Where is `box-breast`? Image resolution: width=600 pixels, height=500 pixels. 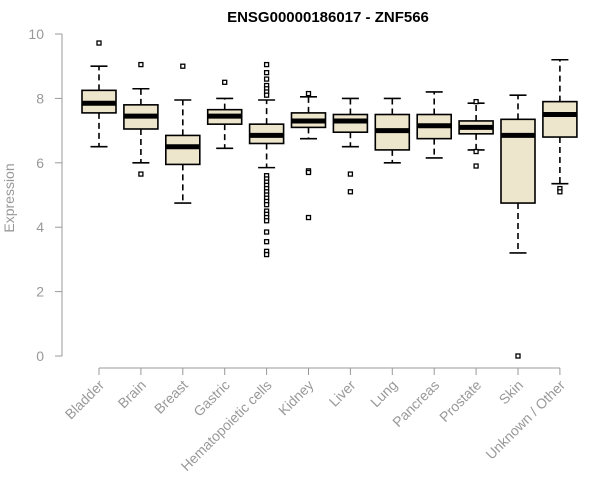 box-breast is located at coordinates (183, 133).